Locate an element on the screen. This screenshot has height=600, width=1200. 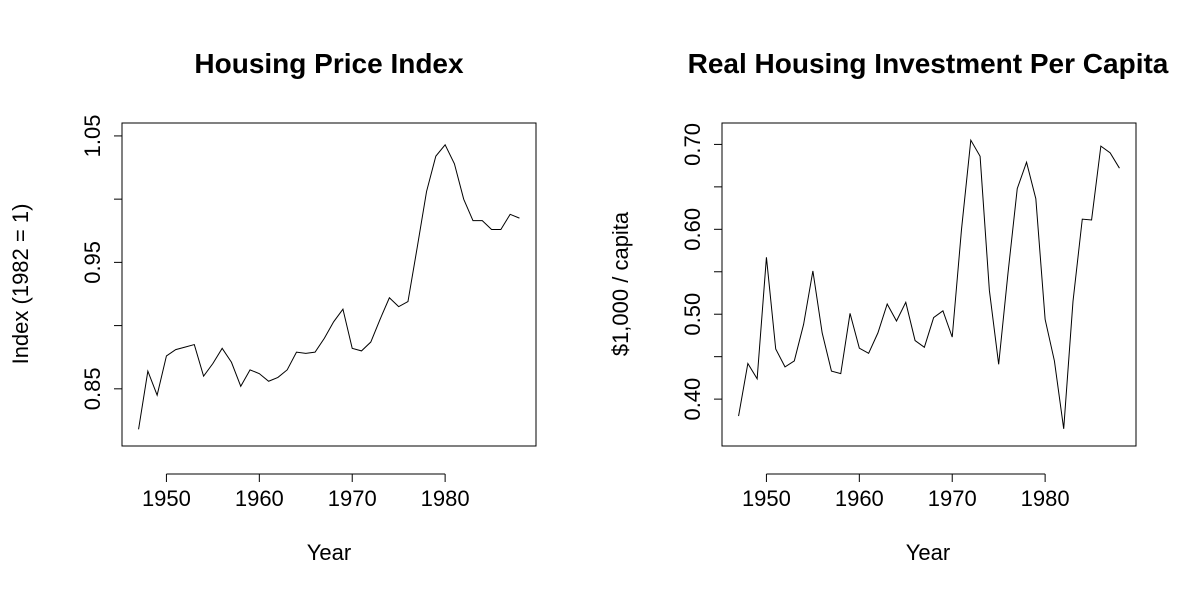
y-tick-label: 0.50 is located at coordinates (692, 314).